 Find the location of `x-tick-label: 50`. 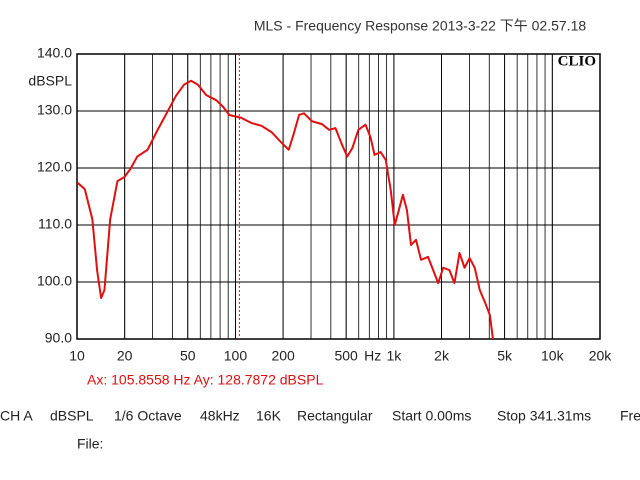

x-tick-label: 50 is located at coordinates (188, 356).